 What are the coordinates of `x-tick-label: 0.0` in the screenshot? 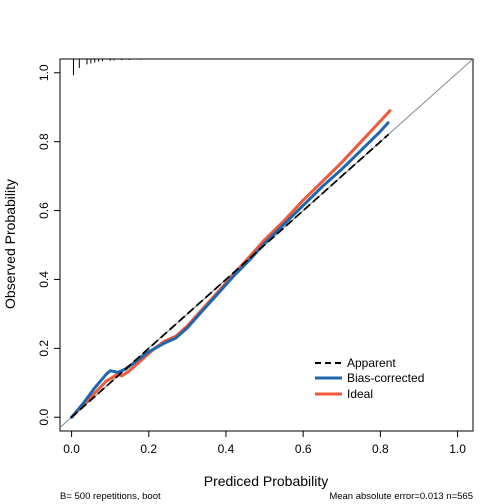 It's located at (71, 449).